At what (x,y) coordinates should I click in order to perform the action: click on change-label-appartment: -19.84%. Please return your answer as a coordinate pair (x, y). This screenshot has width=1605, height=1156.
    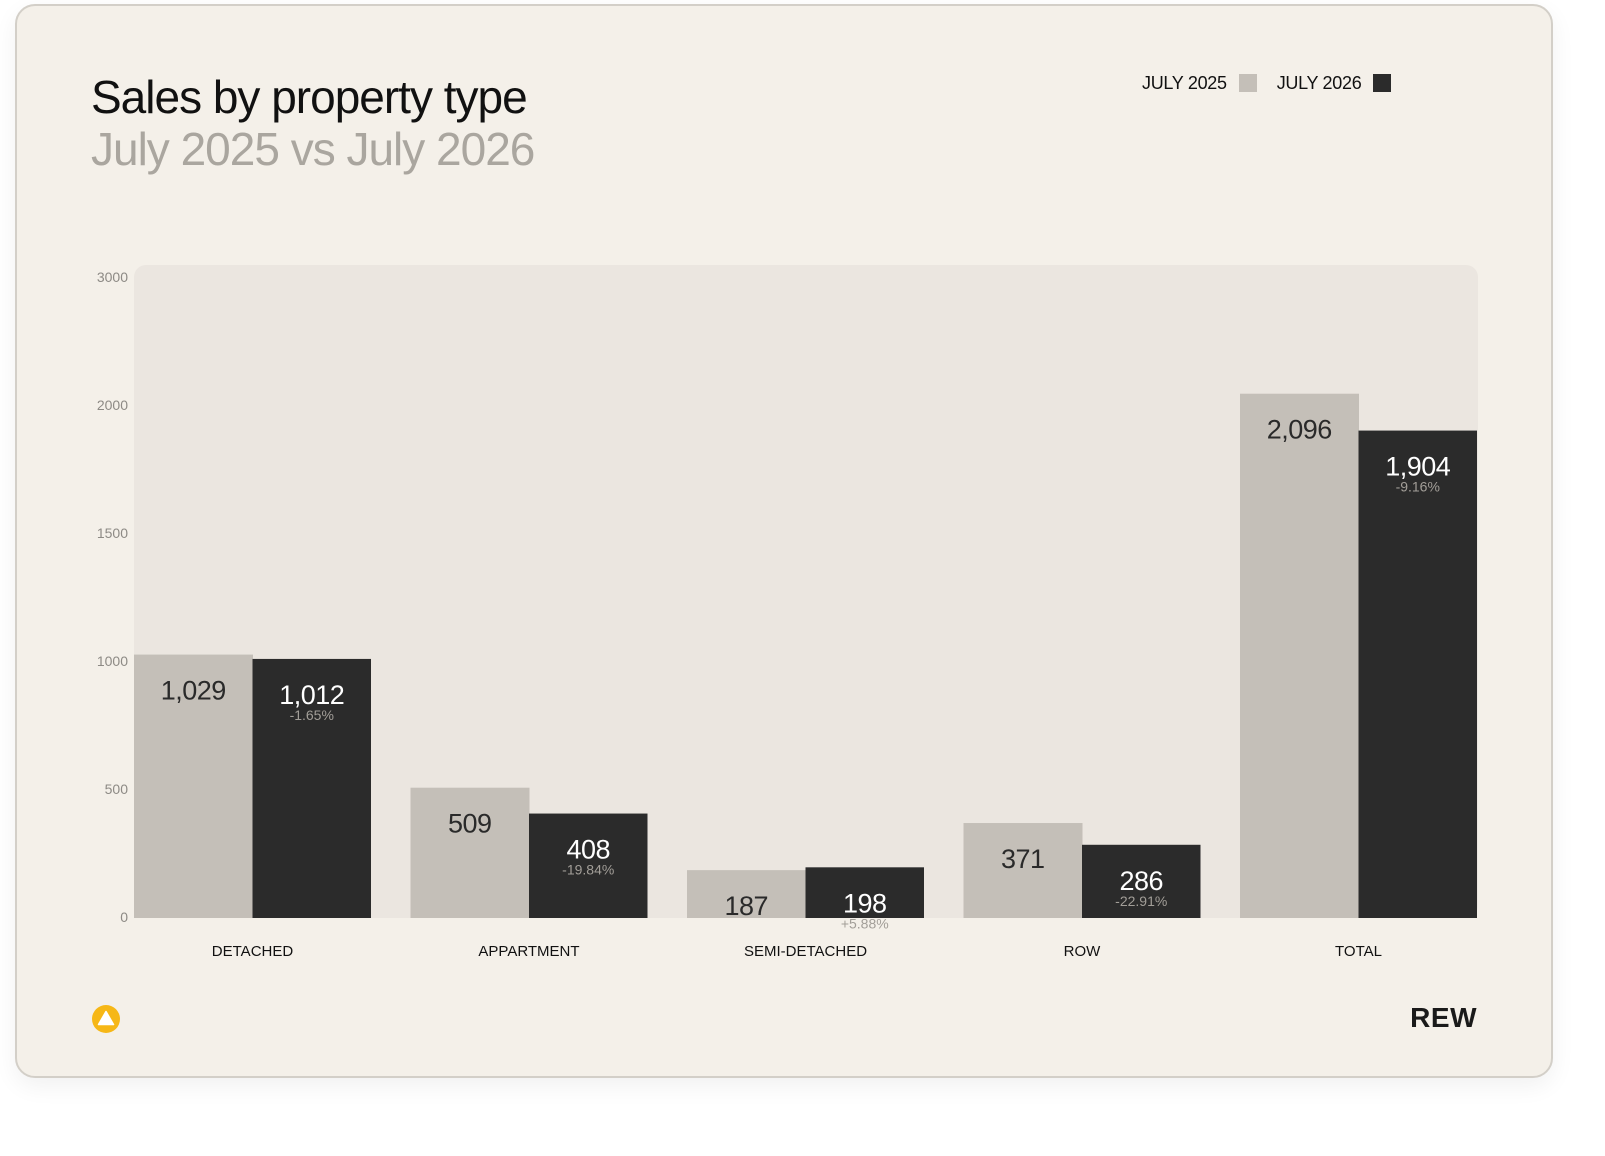
    Looking at the image, I should click on (588, 870).